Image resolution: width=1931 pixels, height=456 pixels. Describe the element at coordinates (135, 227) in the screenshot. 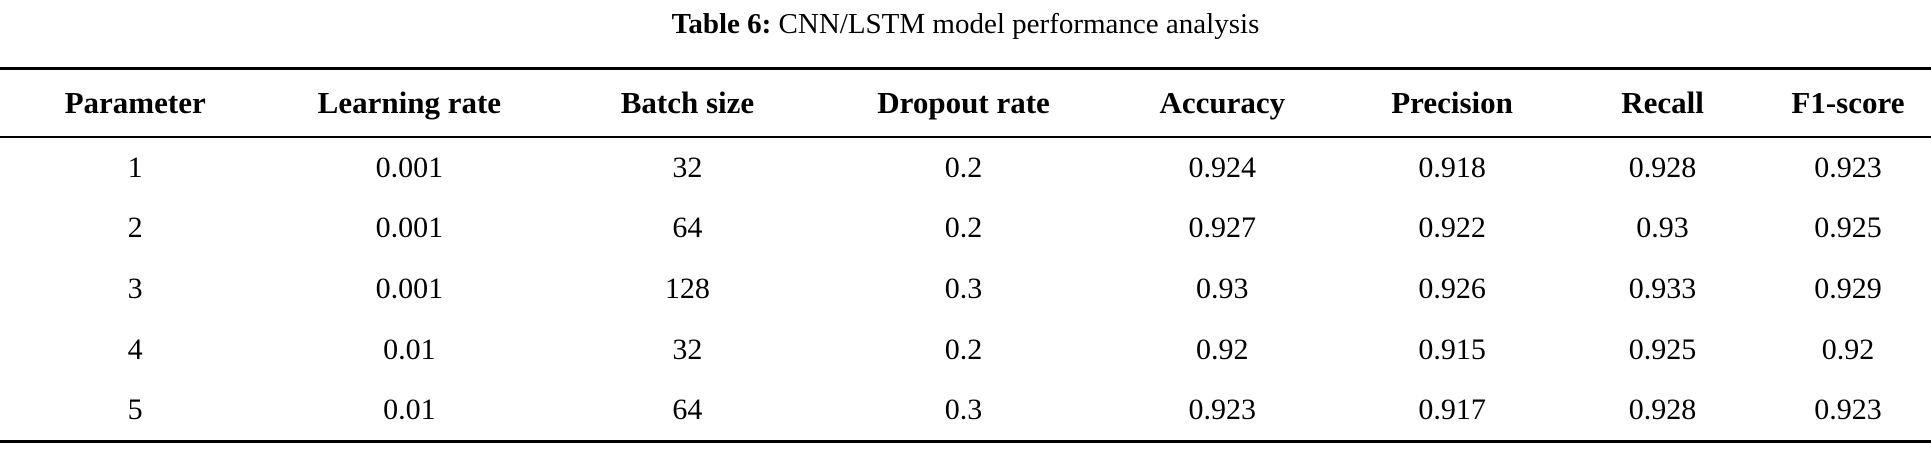

I see `table-cell: 2` at that location.